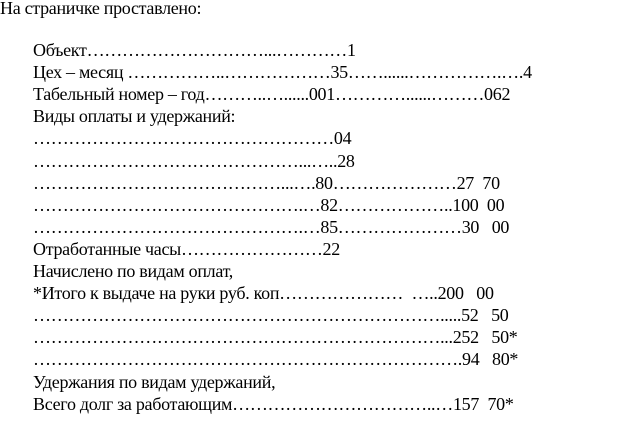 Image resolution: width=636 pixels, height=440 pixels. Describe the element at coordinates (271, 315) in the screenshot. I see `document-line: …………………………………………………………….....52 50` at that location.